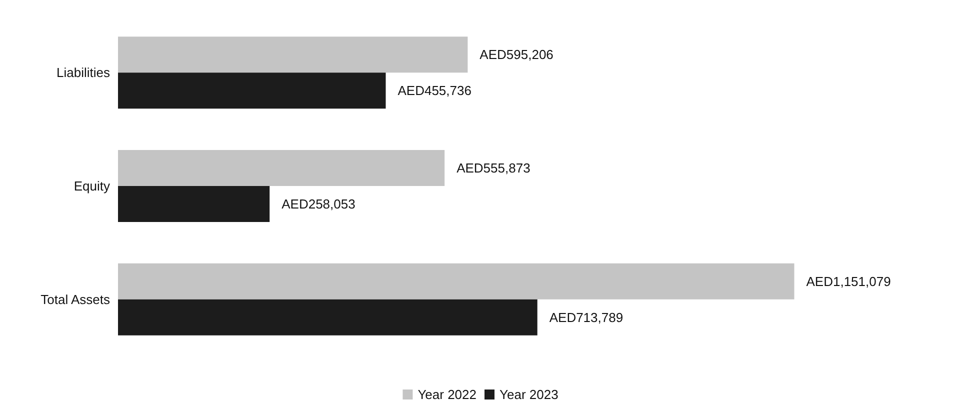 The image size is (963, 416). What do you see at coordinates (319, 204) in the screenshot?
I see `data-label: AED258,053` at bounding box center [319, 204].